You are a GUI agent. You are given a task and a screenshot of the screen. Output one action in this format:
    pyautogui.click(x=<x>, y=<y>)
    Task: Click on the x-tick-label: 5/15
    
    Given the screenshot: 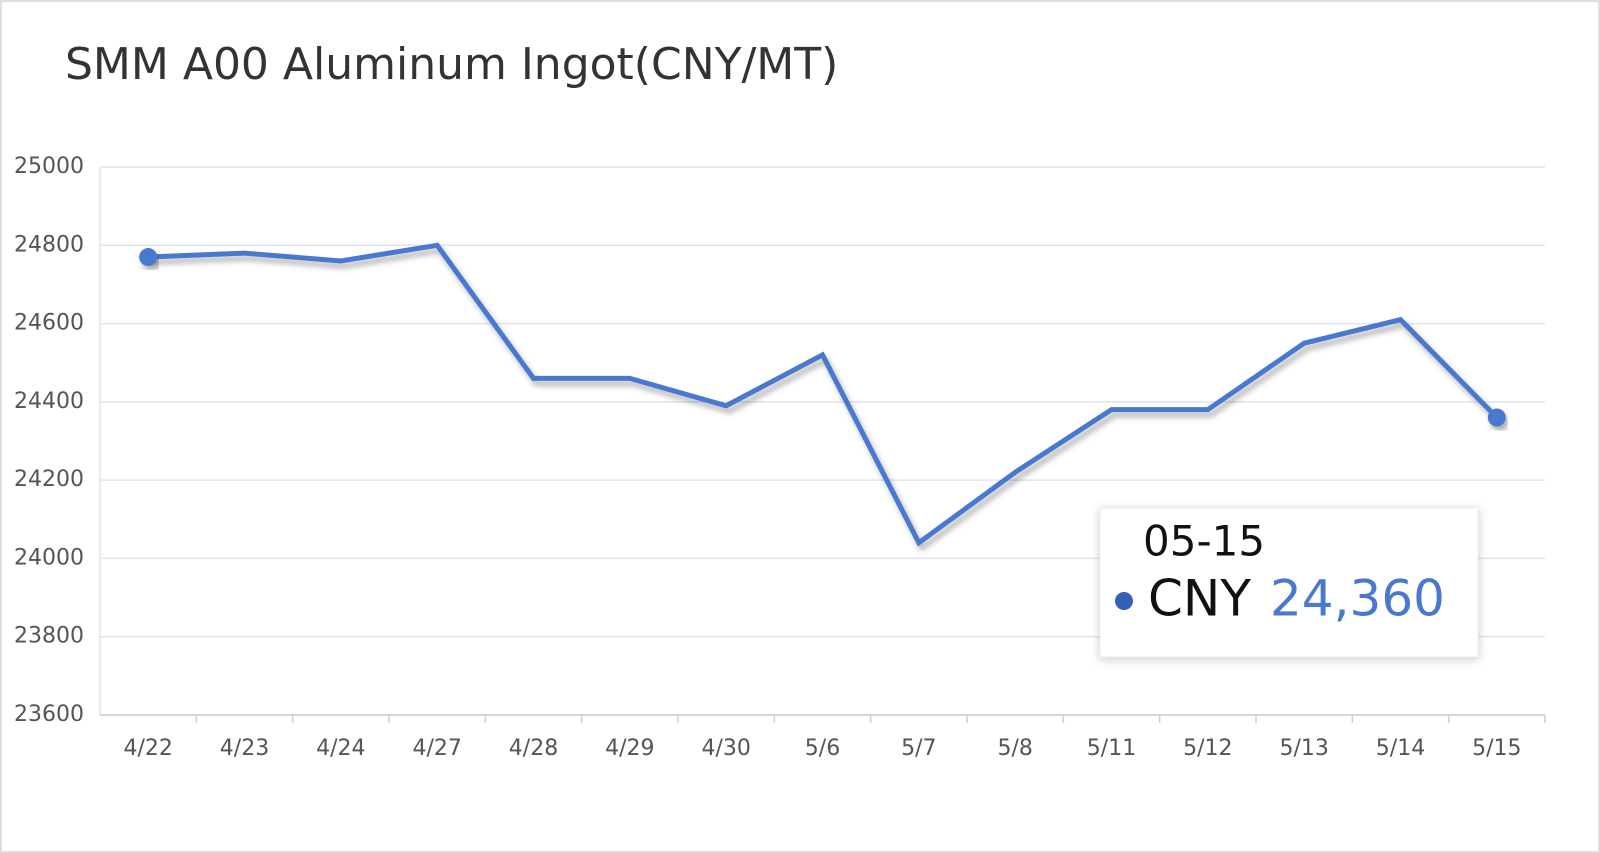 What is the action you would take?
    pyautogui.click(x=1496, y=748)
    